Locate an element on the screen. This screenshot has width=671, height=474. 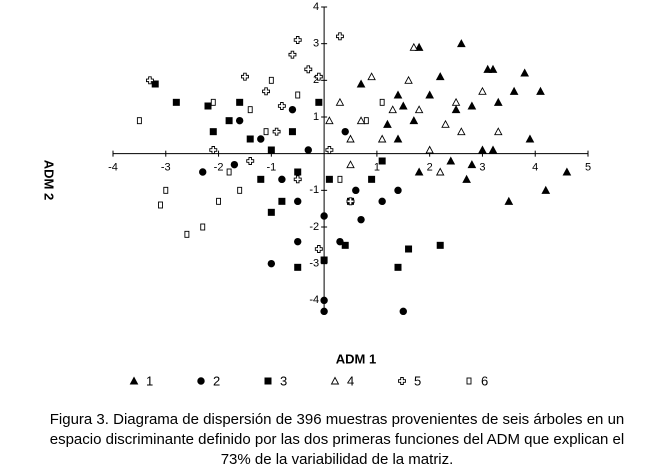
x-axis-label: ADM 1 is located at coordinates (356, 358).